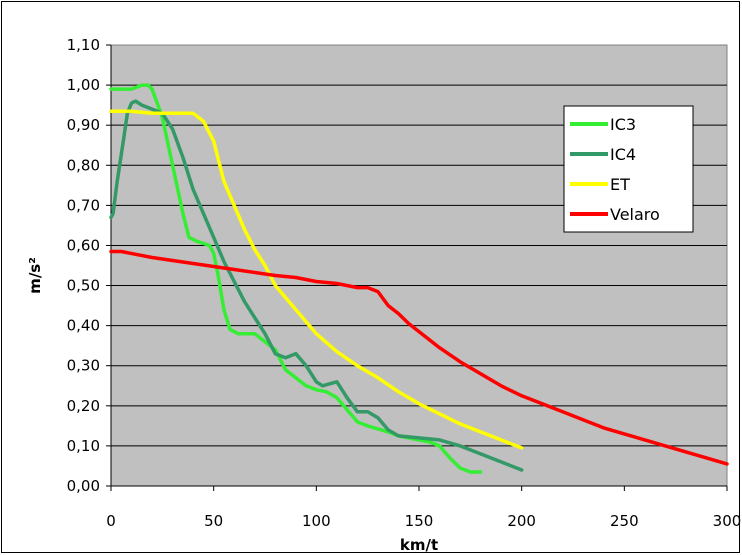 The image size is (742, 555). What do you see at coordinates (111, 521) in the screenshot?
I see `x-tick-label: 0` at bounding box center [111, 521].